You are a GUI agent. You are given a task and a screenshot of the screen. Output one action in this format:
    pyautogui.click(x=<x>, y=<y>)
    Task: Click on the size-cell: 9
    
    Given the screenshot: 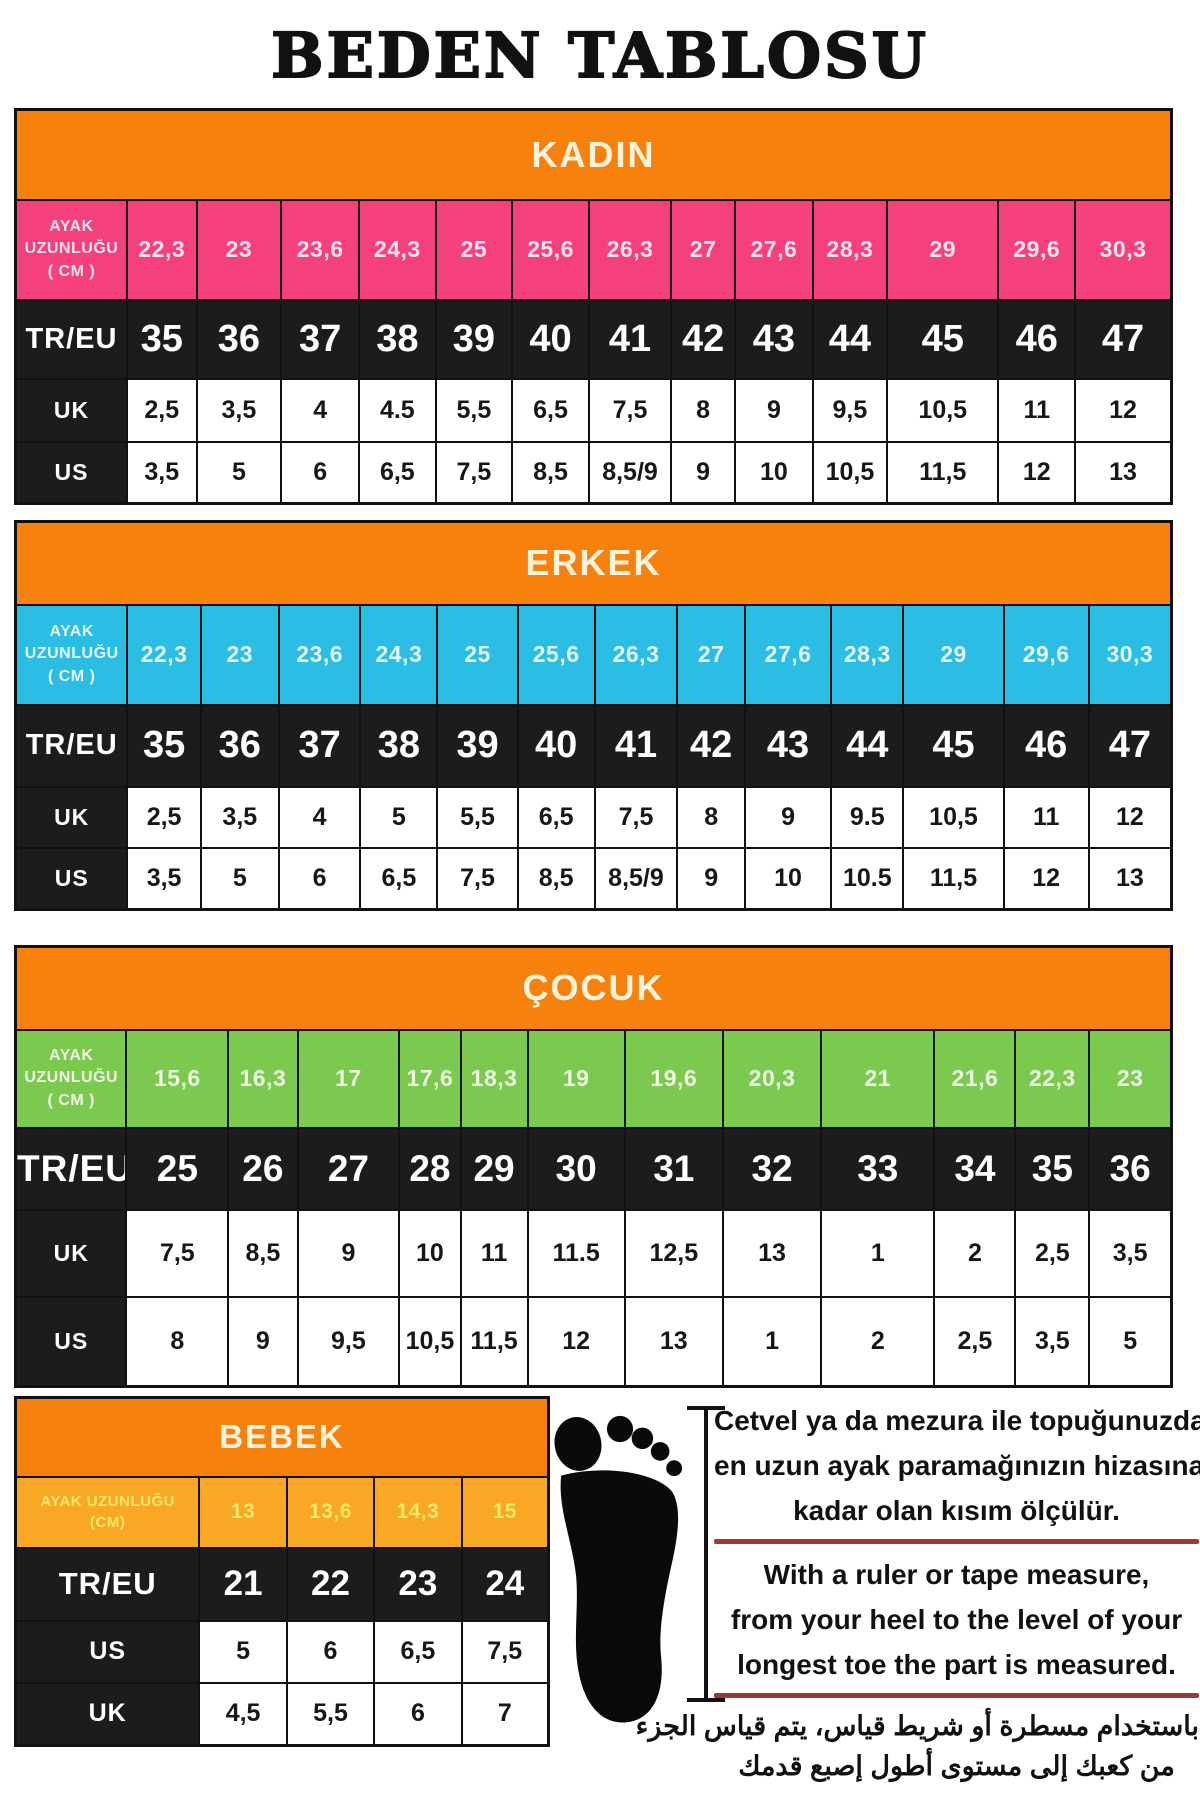 What is the action you would take?
    pyautogui.click(x=703, y=472)
    